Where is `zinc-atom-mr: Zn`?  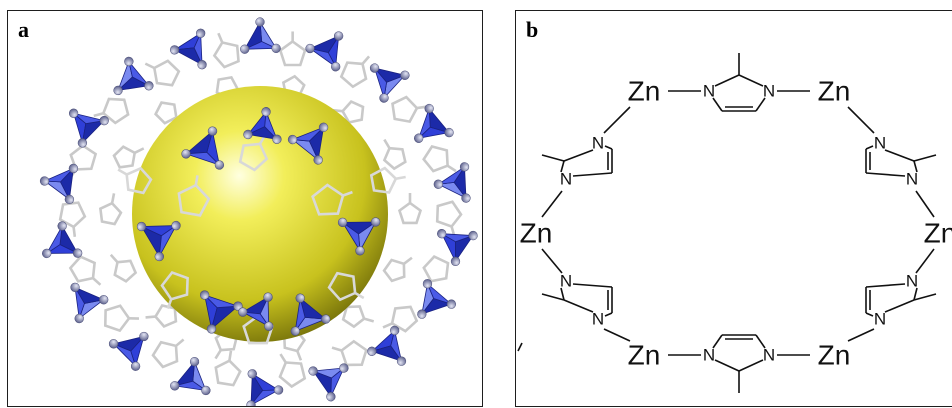 zinc-atom-mr: Zn is located at coordinates (938, 233).